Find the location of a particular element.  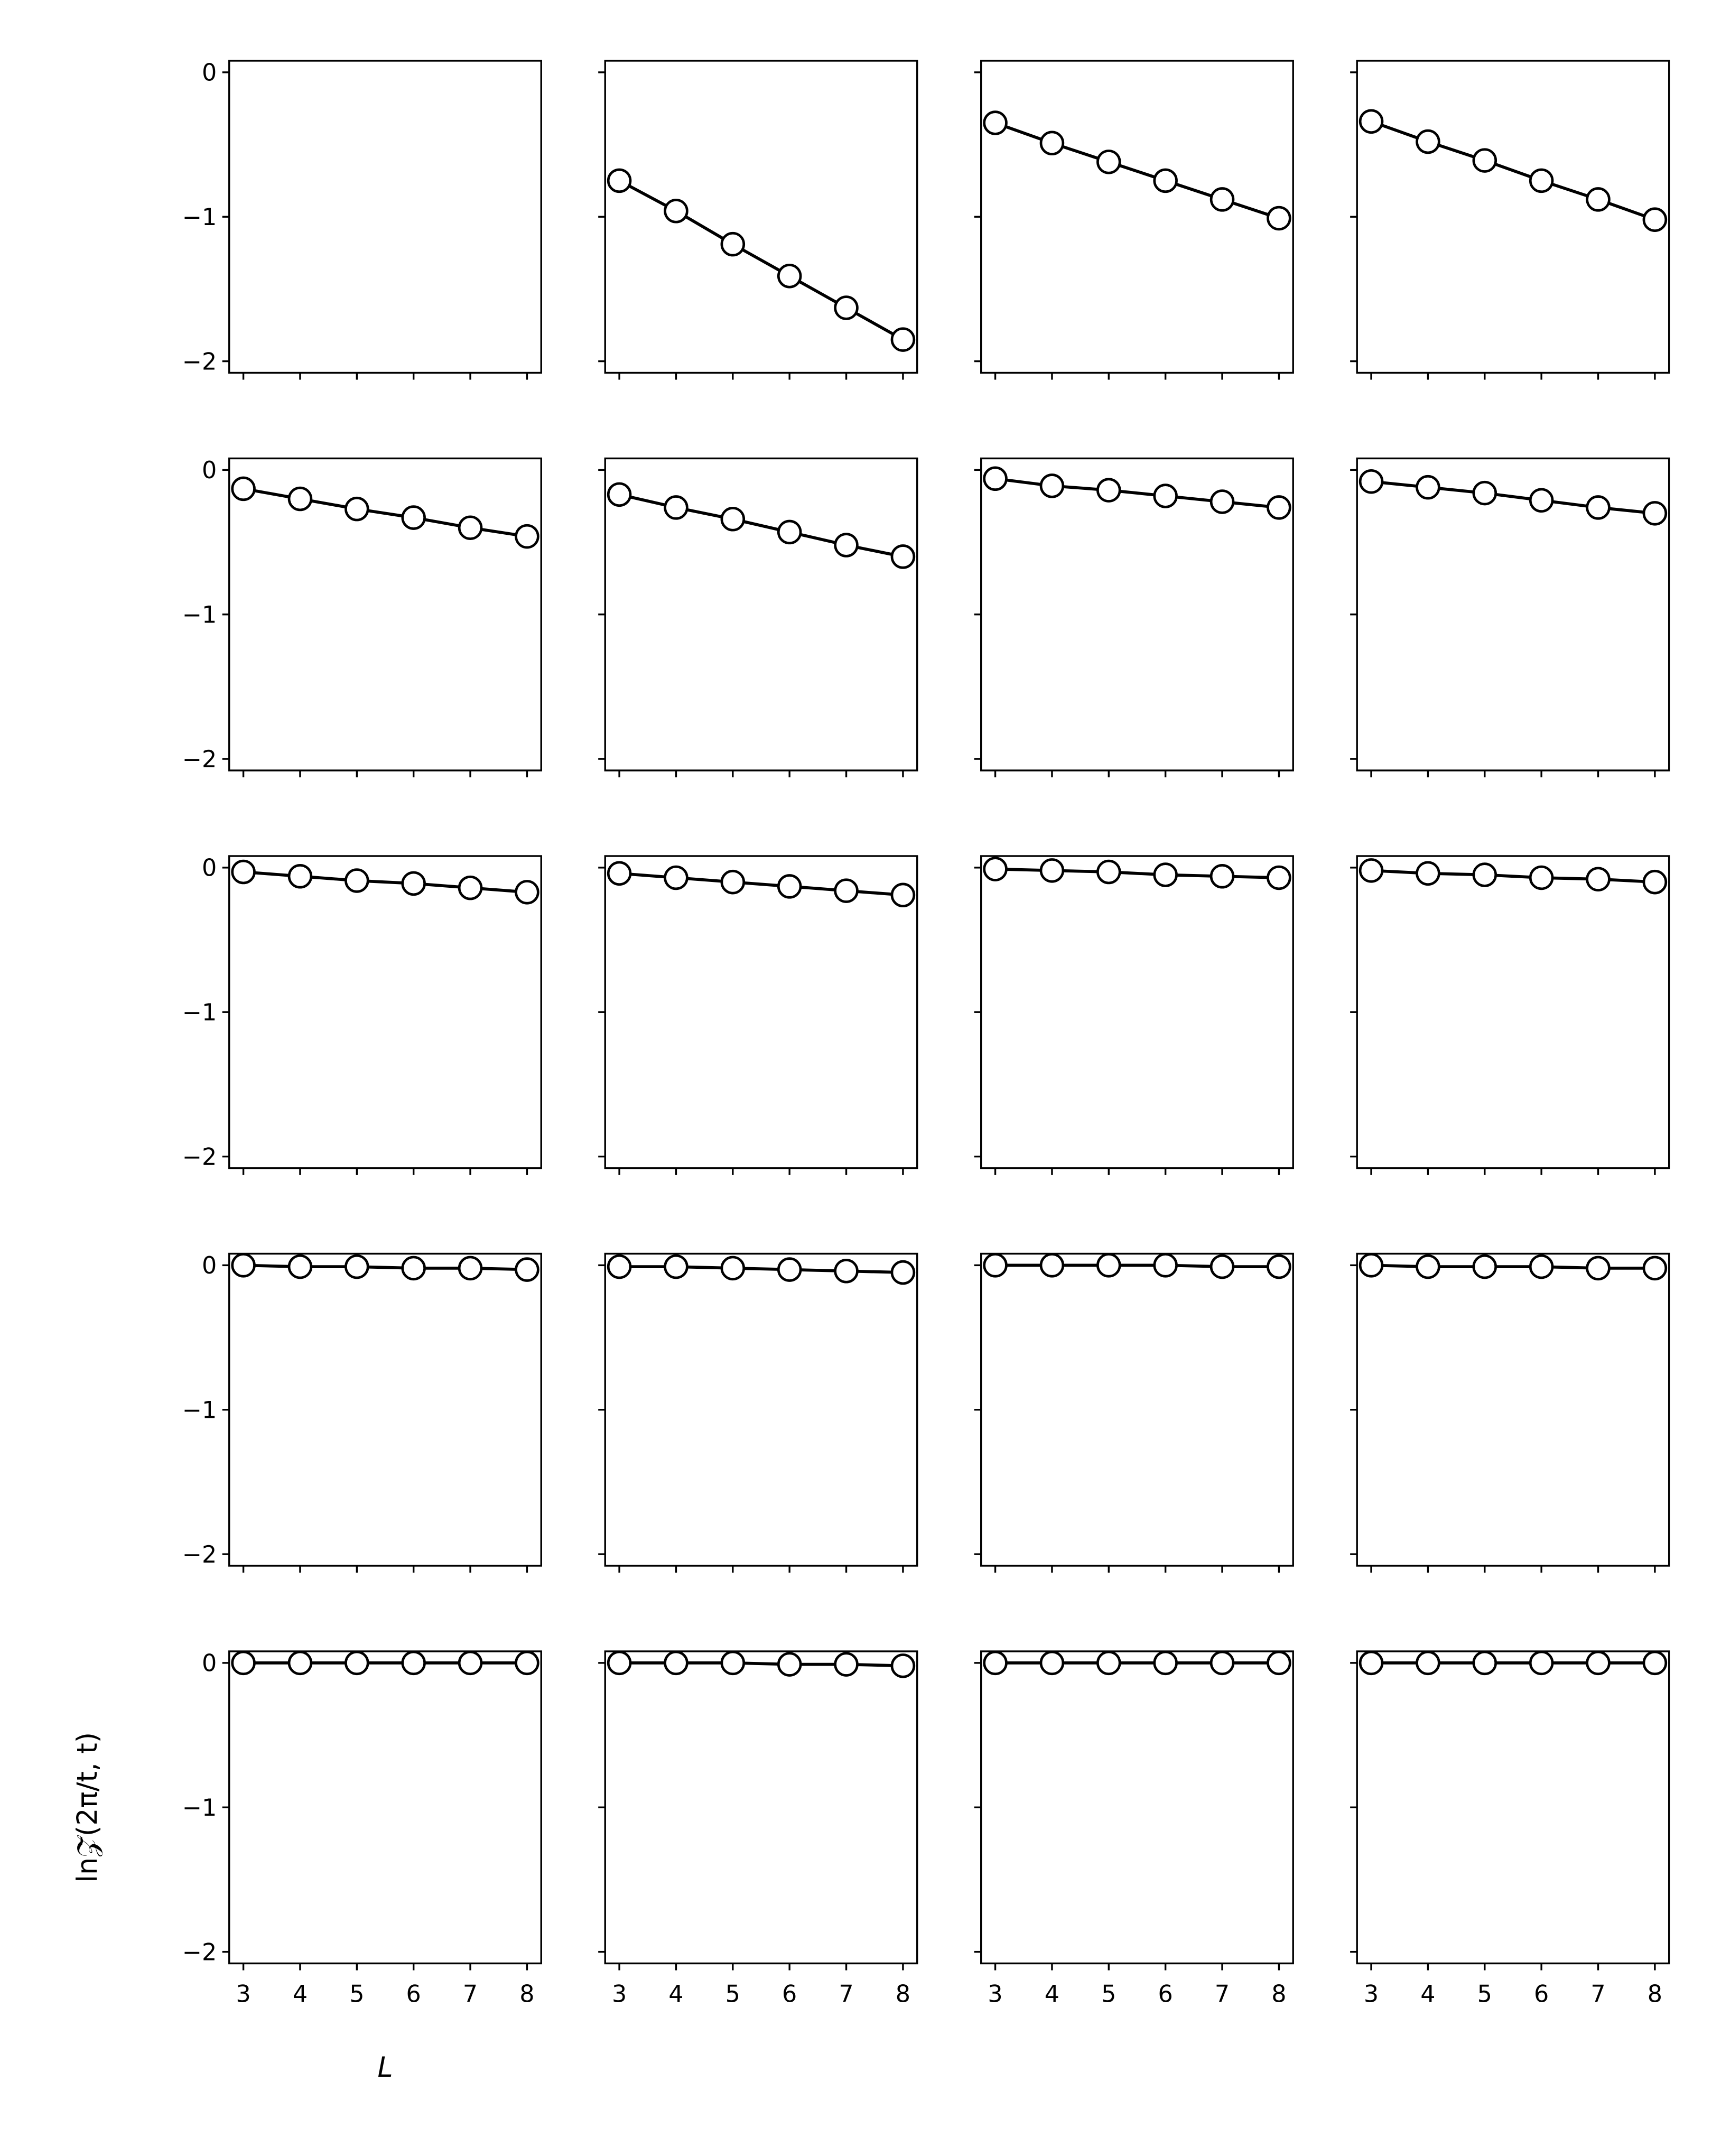

y-tick-label: 0 is located at coordinates (209, 1663).